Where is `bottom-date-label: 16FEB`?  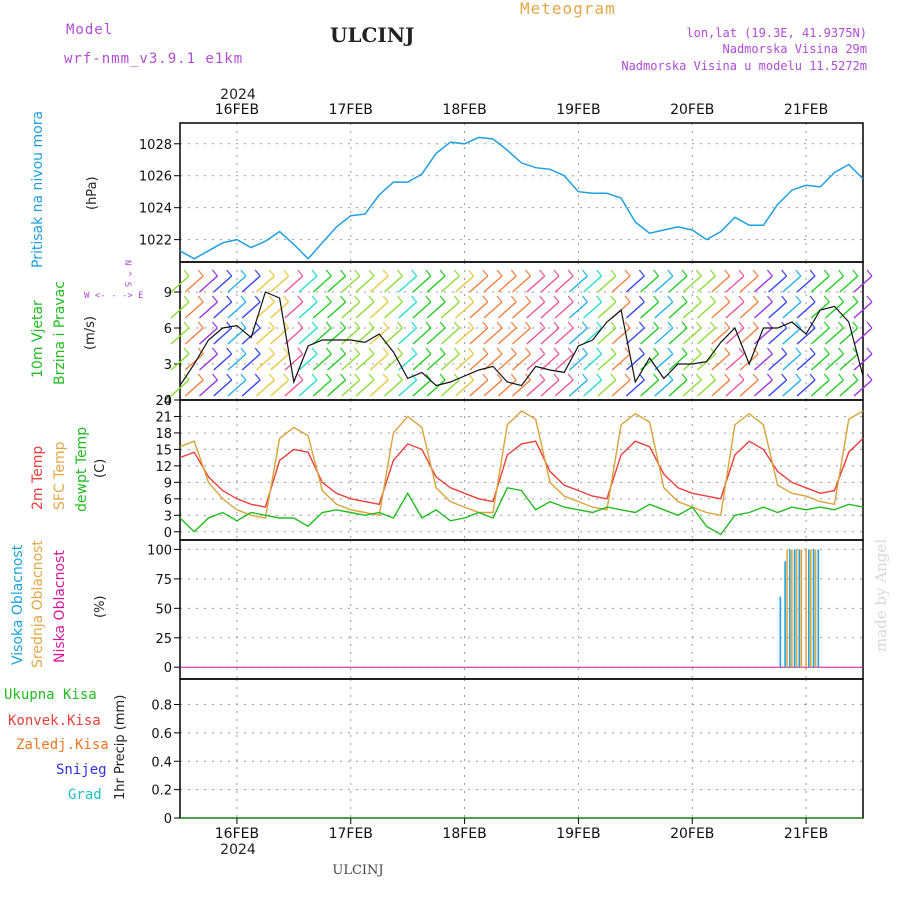
bottom-date-label: 16FEB is located at coordinates (237, 834).